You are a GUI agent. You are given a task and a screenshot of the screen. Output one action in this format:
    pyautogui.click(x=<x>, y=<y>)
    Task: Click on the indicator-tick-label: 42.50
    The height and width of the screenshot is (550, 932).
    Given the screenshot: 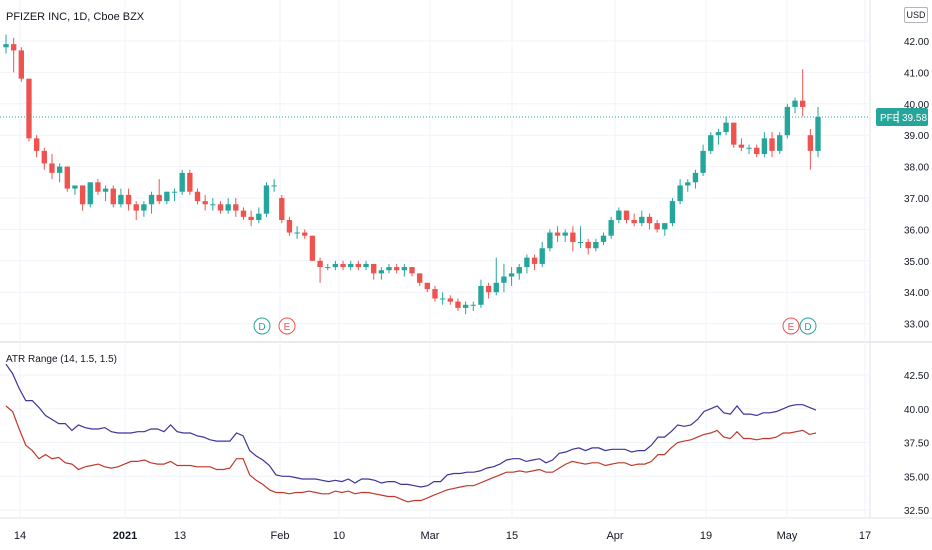 What is the action you would take?
    pyautogui.click(x=916, y=376)
    